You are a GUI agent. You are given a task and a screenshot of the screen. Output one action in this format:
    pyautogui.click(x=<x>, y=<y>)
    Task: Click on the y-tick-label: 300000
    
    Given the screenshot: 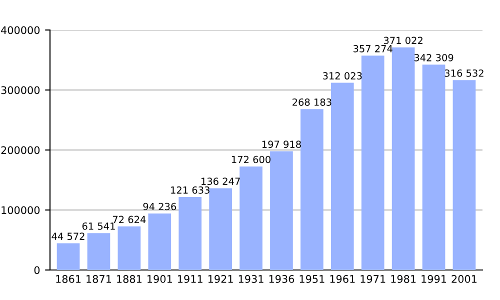 What is the action you would take?
    pyautogui.click(x=20, y=90)
    